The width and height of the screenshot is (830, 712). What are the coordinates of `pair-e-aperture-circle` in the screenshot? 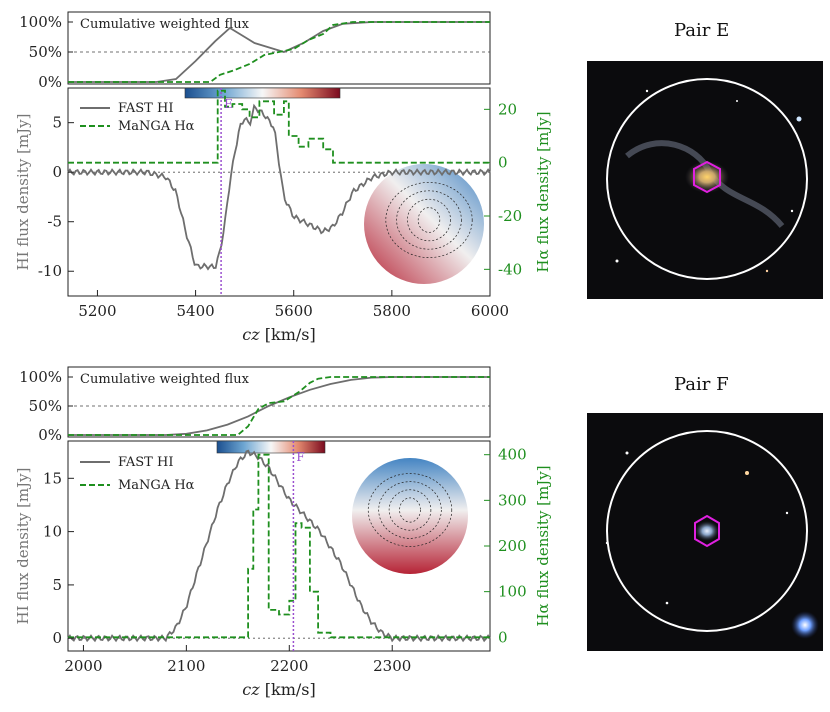 It's located at (707, 179).